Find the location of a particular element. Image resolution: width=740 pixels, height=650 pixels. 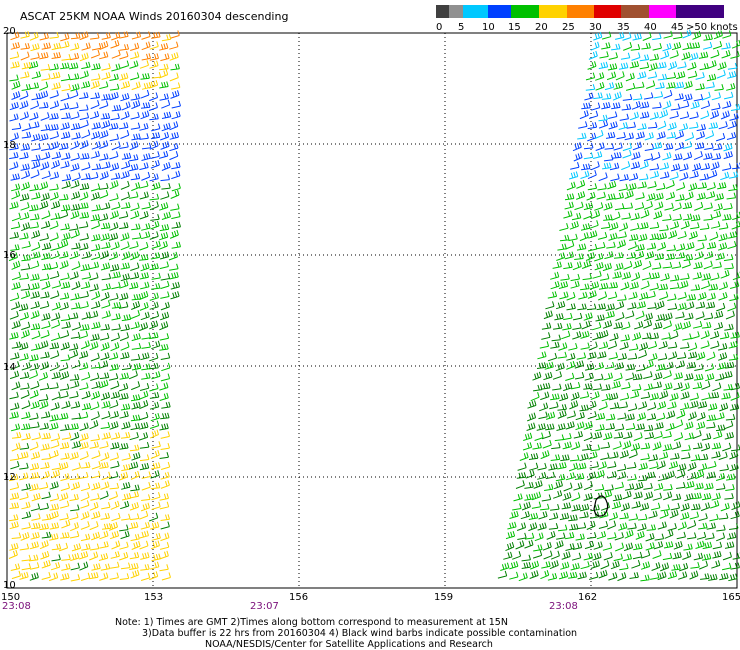

pass-time-middle: 23:07 is located at coordinates (264, 606).